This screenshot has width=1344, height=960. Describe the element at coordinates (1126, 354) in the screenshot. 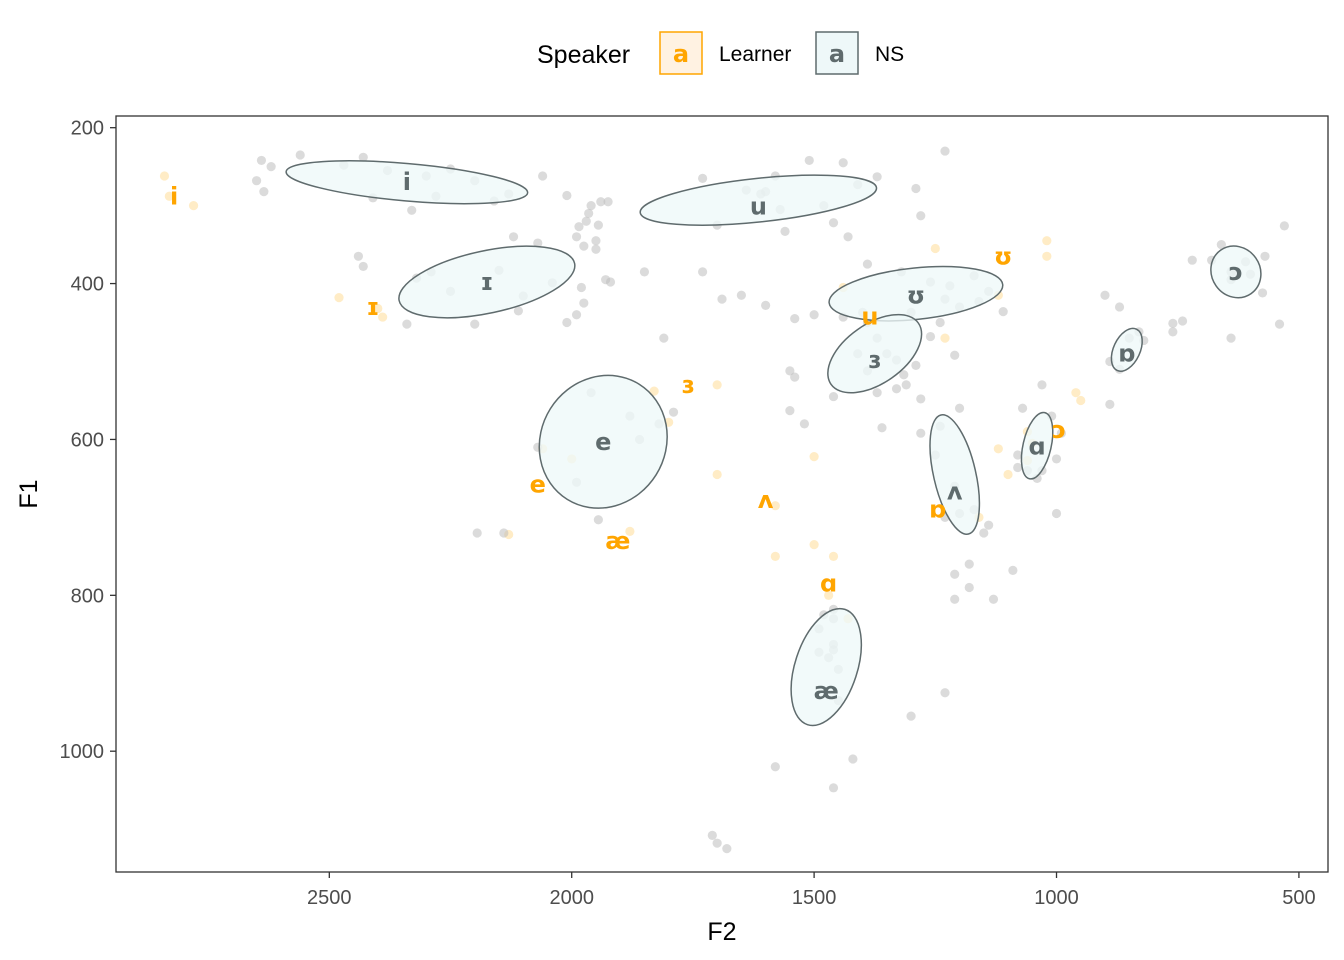

I see `ns-vowel-label: ɒ` at that location.